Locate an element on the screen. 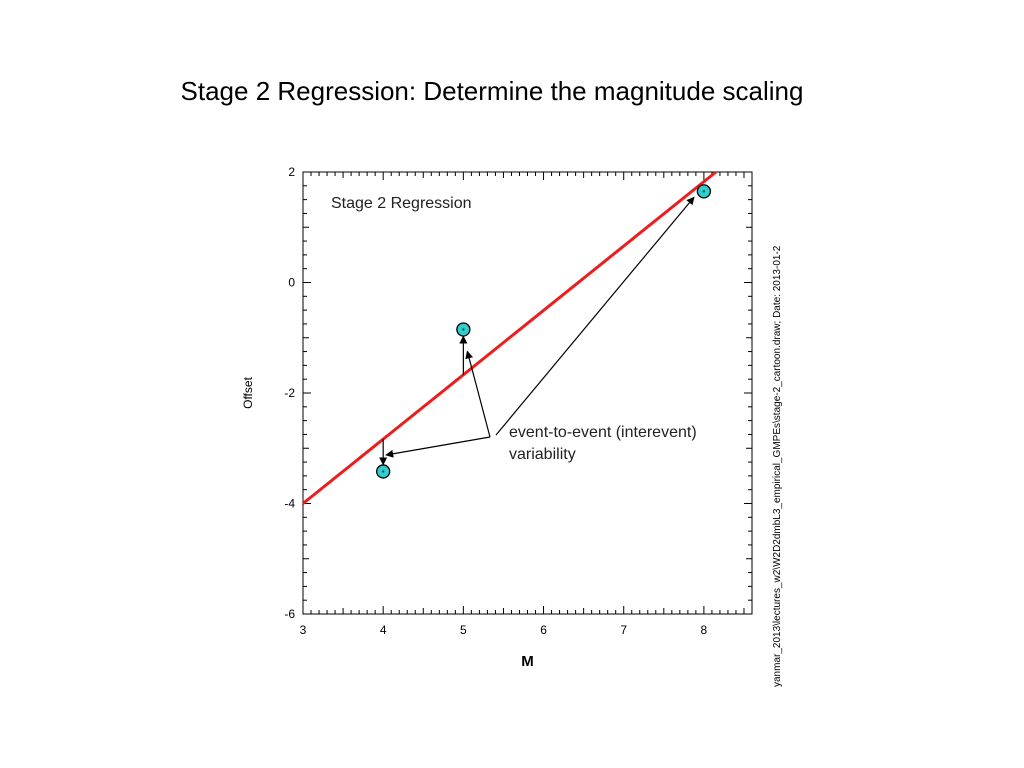 This screenshot has height=768, width=1024. annotation-layer is located at coordinates (537, 331).